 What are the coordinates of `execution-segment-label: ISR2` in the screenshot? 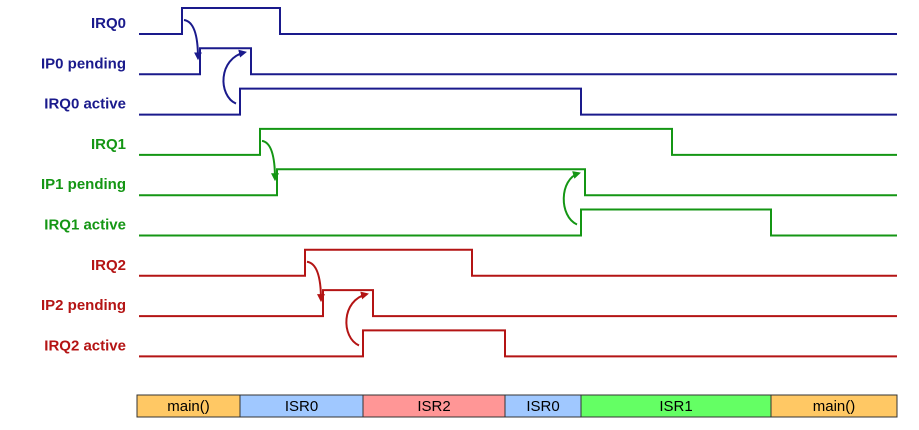 It's located at (433, 406).